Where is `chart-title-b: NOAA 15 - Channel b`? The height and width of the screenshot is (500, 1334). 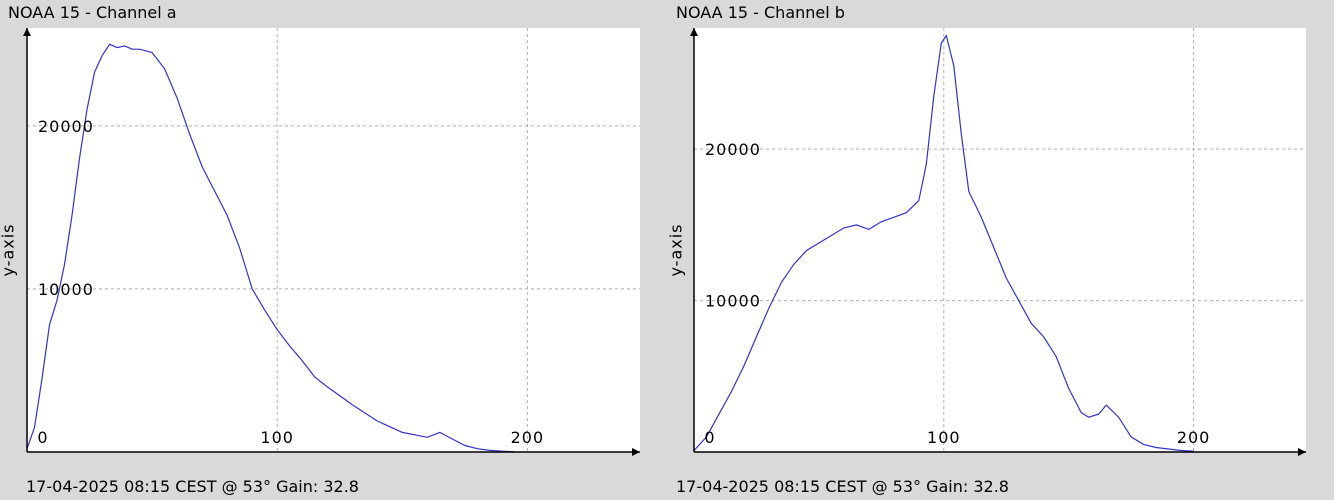 chart-title-b: NOAA 15 - Channel b is located at coordinates (760, 12).